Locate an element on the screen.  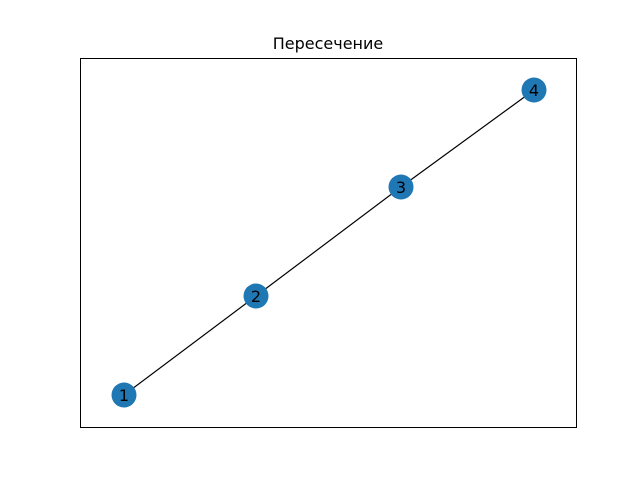
node-3: 3 is located at coordinates (401, 187).